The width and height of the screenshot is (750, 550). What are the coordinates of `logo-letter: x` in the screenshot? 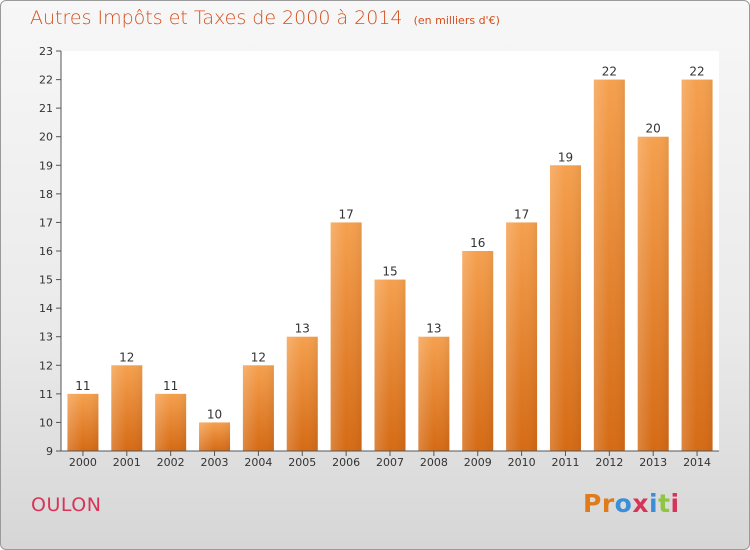 It's located at (640, 503).